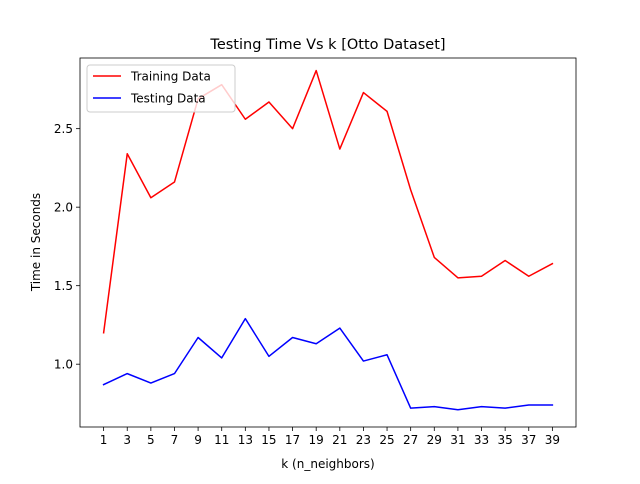  Describe the element at coordinates (198, 440) in the screenshot. I see `x-tick-label: 9` at that location.